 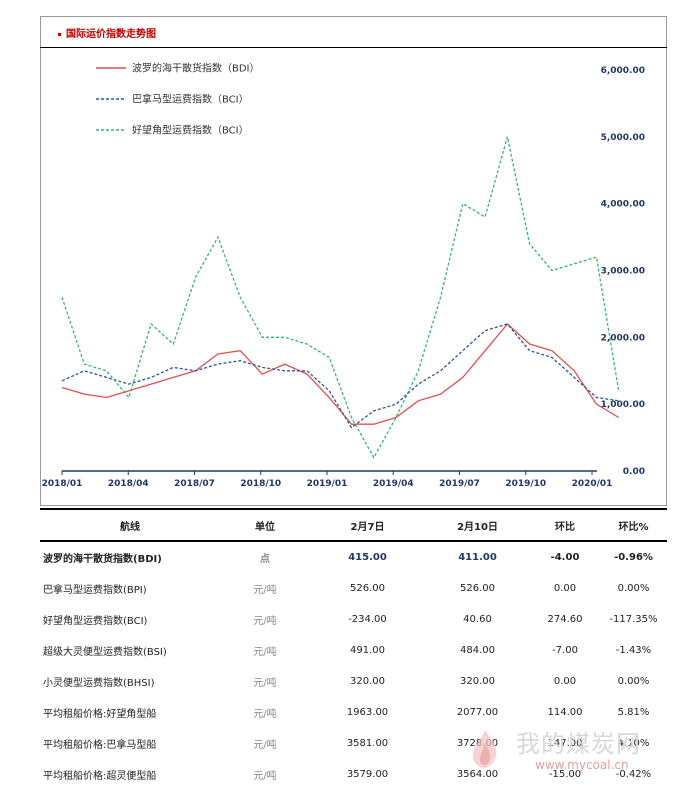 I want to click on chart-title: 国际运价指数走势图, so click(x=107, y=32).